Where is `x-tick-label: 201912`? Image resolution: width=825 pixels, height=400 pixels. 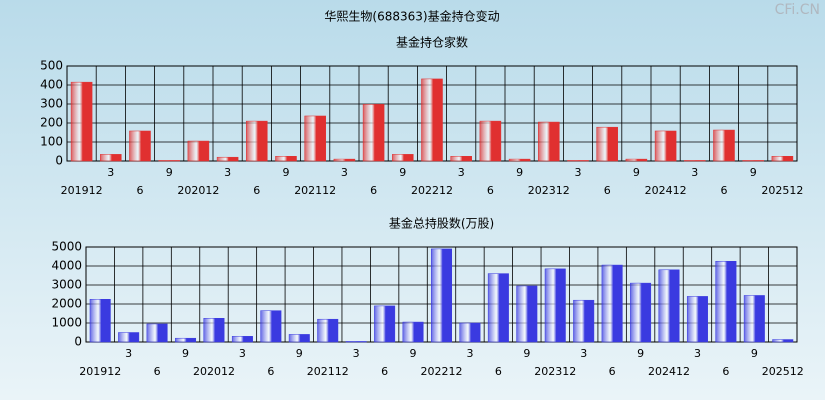 x-tick-label: 201912 is located at coordinates (100, 371).